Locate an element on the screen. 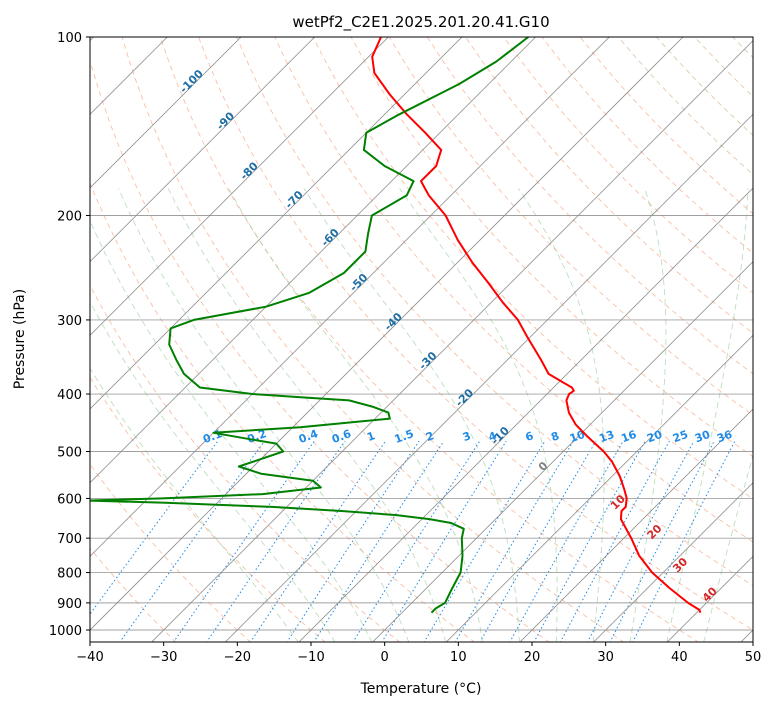 The image size is (775, 708). y-tick-label: 400 is located at coordinates (69, 395).